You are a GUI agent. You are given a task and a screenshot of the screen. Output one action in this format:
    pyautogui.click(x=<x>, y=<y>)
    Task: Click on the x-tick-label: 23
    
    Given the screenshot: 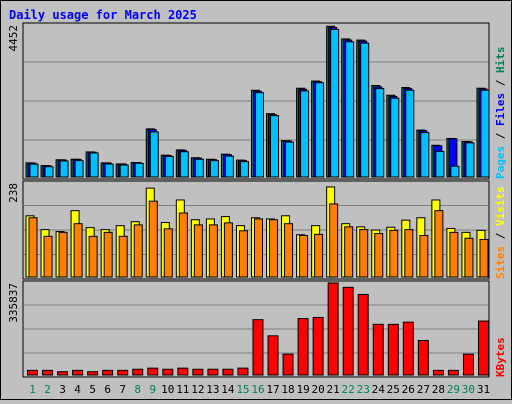 What is the action you would take?
    pyautogui.click(x=363, y=389)
    